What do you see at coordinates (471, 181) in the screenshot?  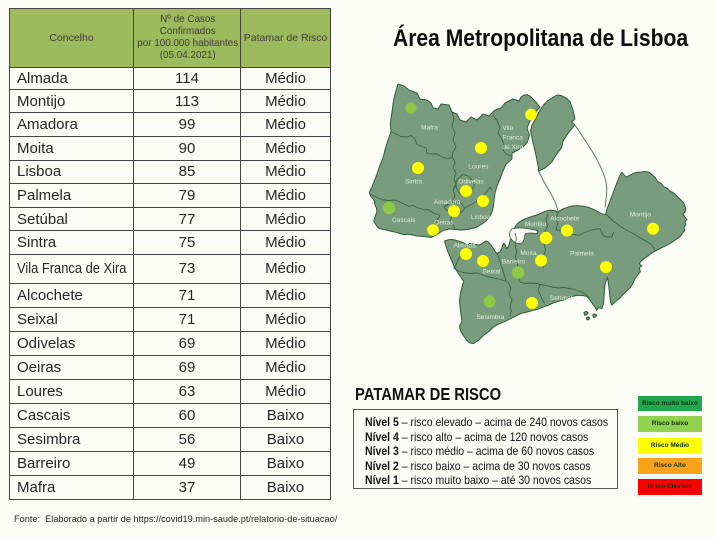 I see `svg-text: Odivelas` at bounding box center [471, 181].